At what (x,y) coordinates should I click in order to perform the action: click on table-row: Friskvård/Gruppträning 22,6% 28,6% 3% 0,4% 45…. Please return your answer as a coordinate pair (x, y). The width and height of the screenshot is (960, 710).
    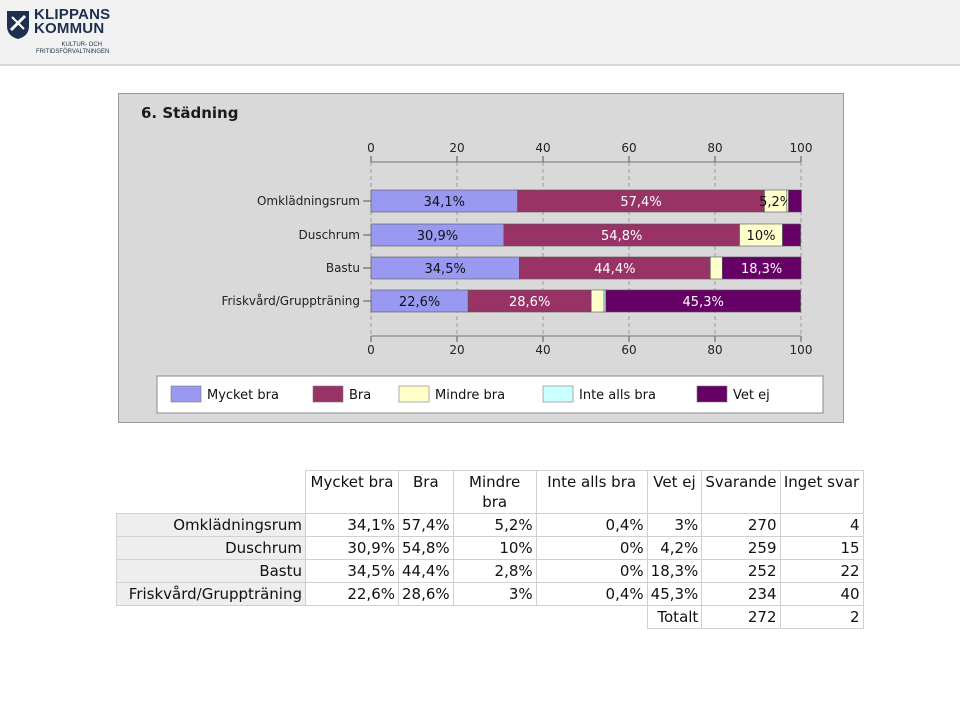
    Looking at the image, I should click on (490, 594).